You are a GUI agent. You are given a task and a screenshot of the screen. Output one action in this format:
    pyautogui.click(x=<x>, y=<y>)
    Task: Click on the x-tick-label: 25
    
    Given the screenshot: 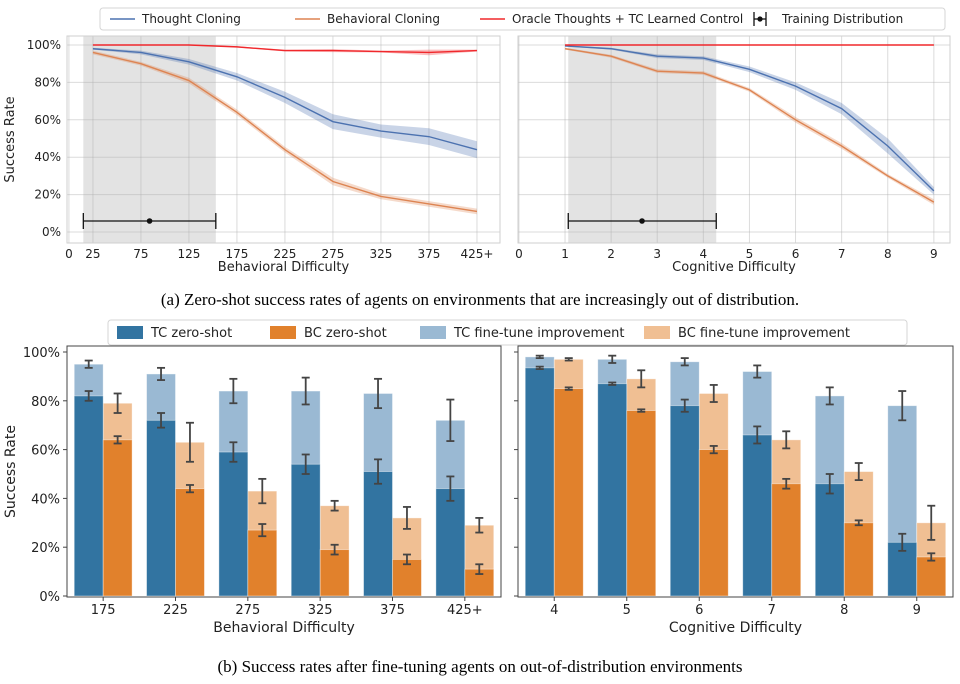 What is the action you would take?
    pyautogui.click(x=92, y=254)
    